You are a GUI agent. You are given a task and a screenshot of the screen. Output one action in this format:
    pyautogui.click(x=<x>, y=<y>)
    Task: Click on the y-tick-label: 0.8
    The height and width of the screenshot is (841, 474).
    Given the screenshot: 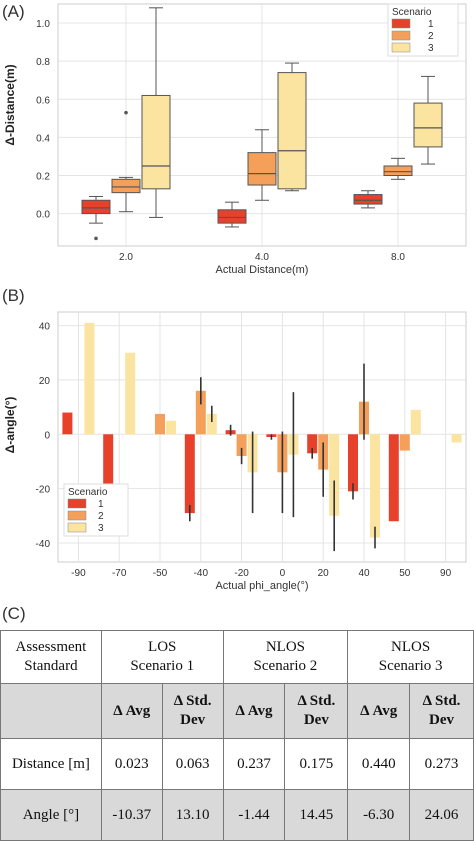 What is the action you would take?
    pyautogui.click(x=43, y=62)
    